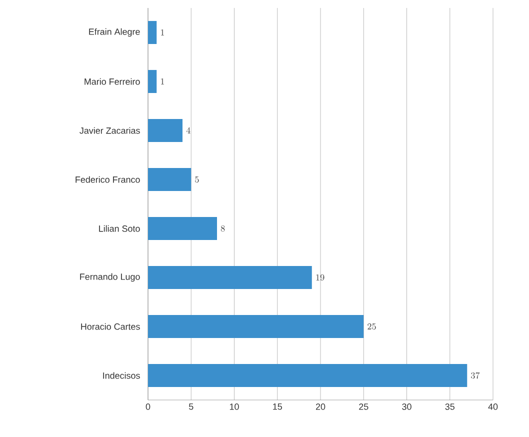 This screenshot has height=437, width=529. What do you see at coordinates (493, 407) in the screenshot?
I see `x-tick-label: 40` at bounding box center [493, 407].